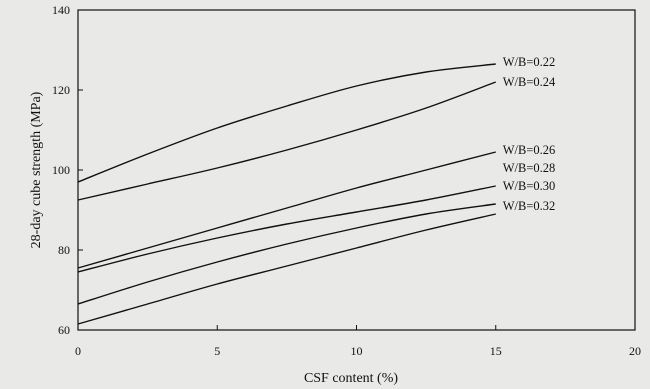 The height and width of the screenshot is (389, 650). What do you see at coordinates (64, 330) in the screenshot?
I see `y-tick-label: 60` at bounding box center [64, 330].